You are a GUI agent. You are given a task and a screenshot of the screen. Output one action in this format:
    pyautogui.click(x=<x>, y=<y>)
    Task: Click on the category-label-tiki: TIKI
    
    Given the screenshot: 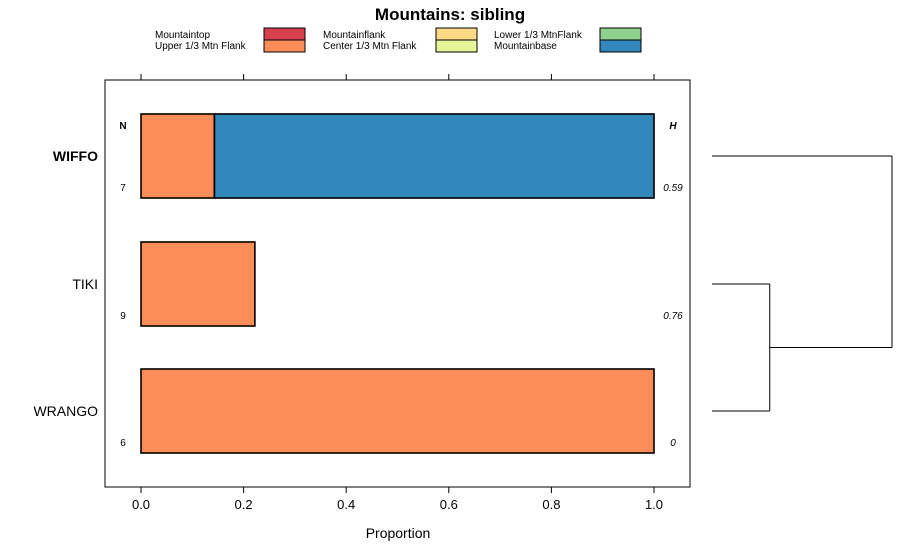 What is the action you would take?
    pyautogui.click(x=85, y=284)
    